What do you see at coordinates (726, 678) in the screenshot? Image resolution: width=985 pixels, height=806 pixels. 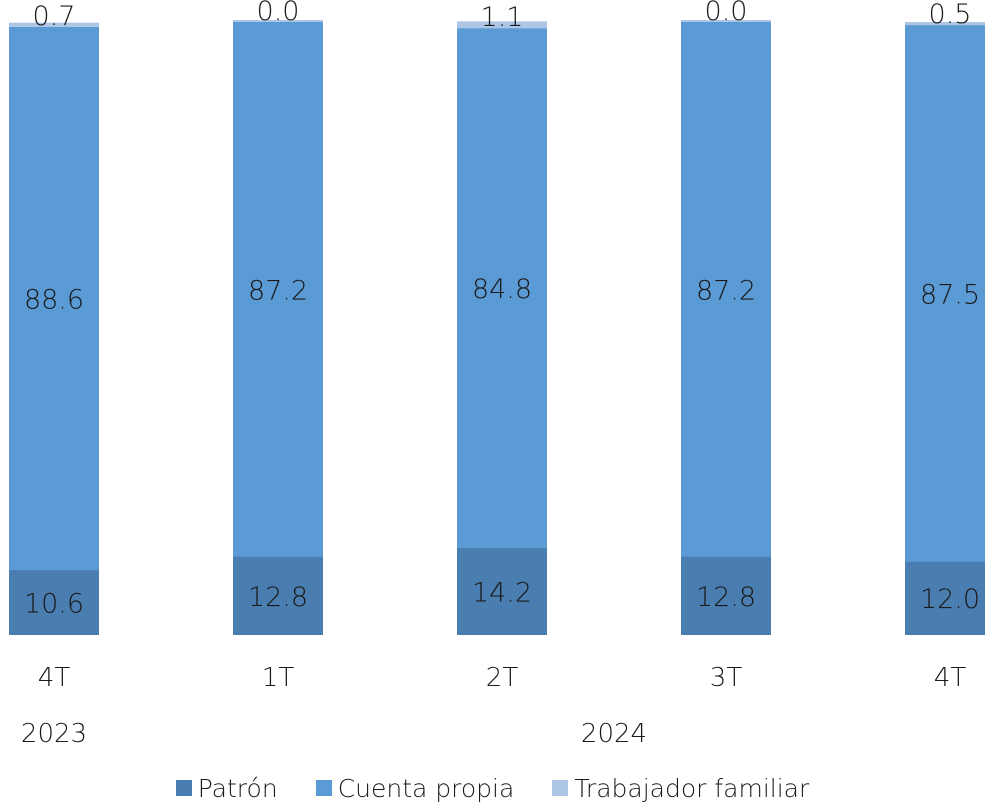 I see `category-label-3: 3T` at bounding box center [726, 678].